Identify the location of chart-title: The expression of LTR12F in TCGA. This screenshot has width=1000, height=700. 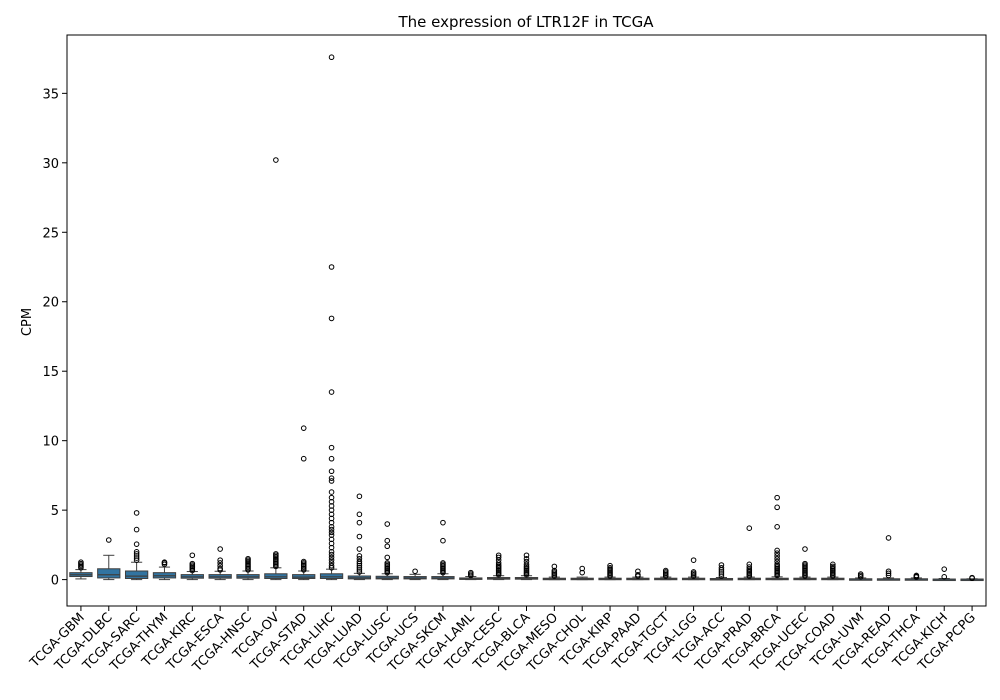
(525, 22).